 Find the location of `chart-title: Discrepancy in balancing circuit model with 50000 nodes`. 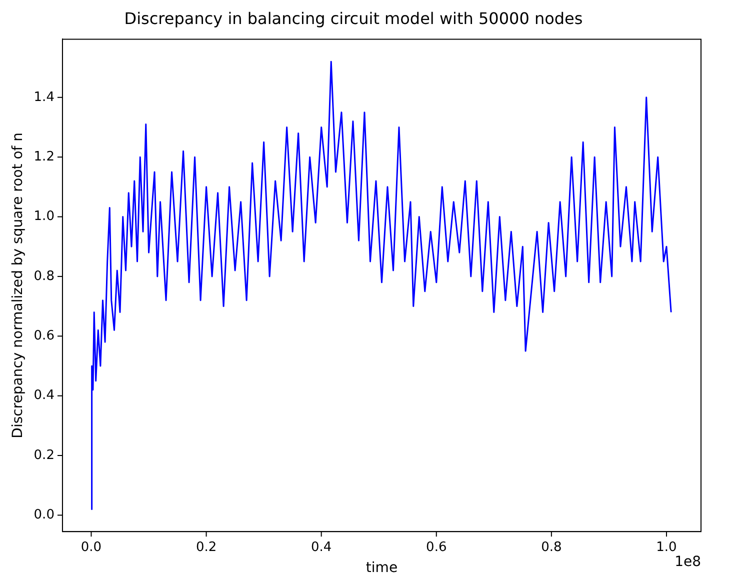

chart-title: Discrepancy in balancing circuit model with 50000 nodes is located at coordinates (353, 18).